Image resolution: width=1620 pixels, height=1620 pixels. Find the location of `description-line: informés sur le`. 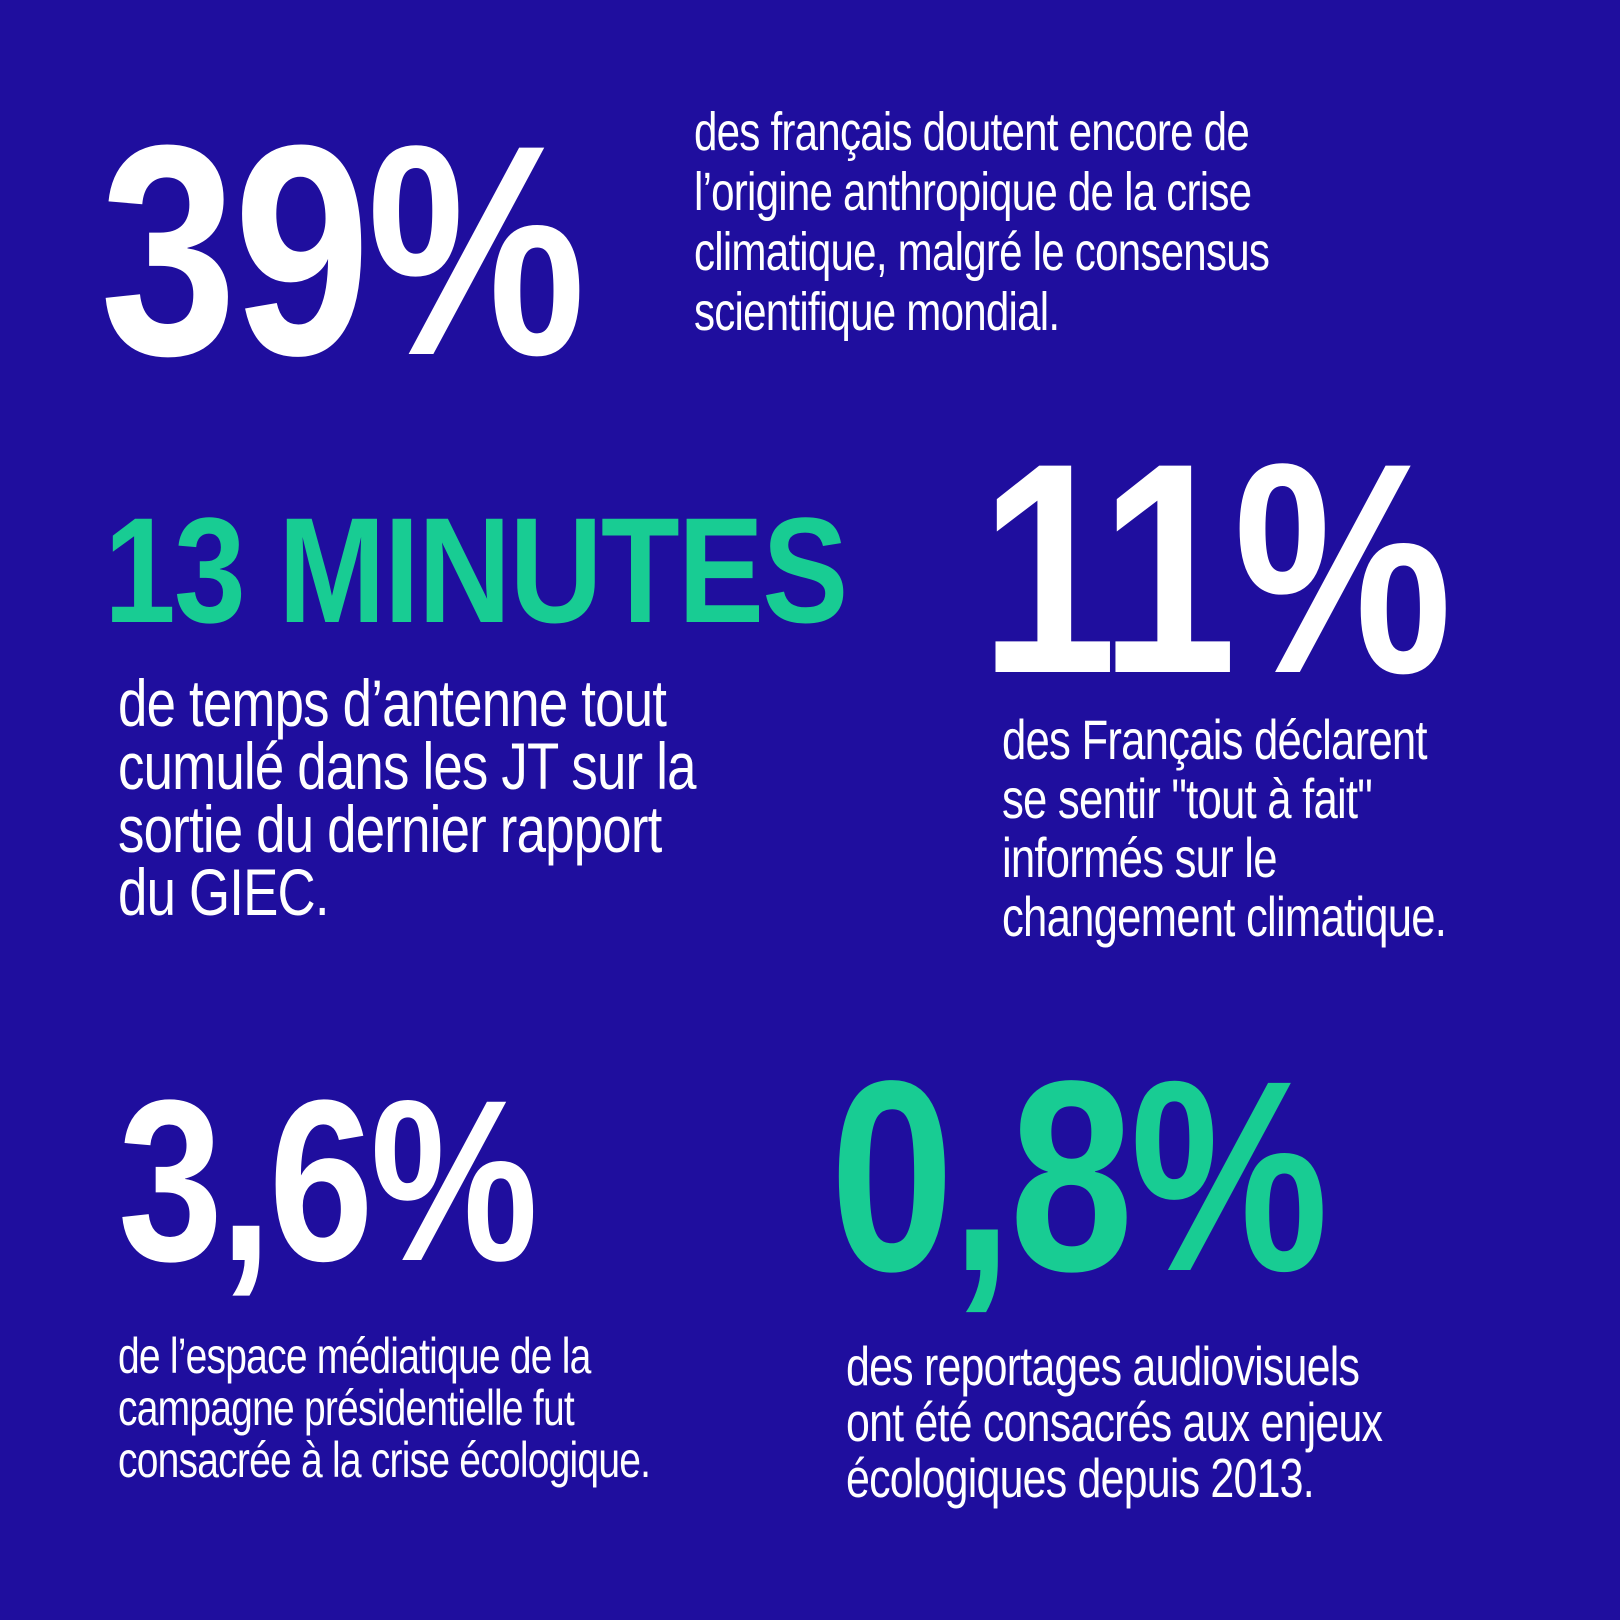

description-line: informés sur le is located at coordinates (1140, 857).